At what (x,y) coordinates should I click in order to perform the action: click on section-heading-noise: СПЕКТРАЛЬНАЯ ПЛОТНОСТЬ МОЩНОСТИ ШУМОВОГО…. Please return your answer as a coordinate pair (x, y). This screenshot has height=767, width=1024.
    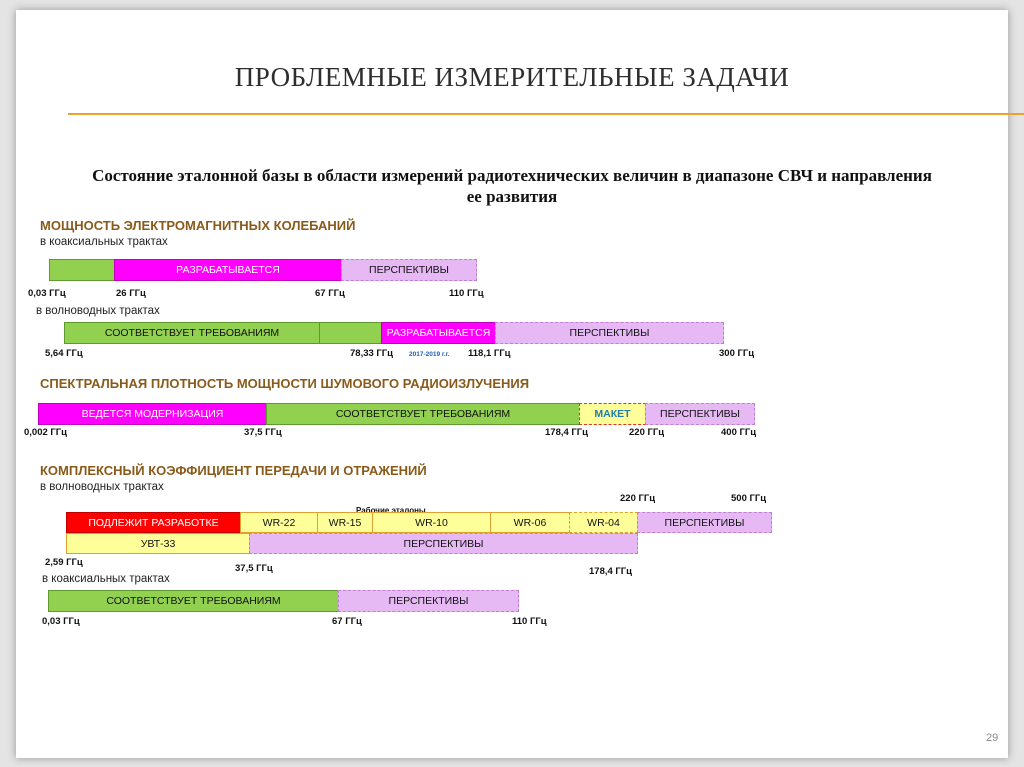
    Looking at the image, I should click on (285, 383).